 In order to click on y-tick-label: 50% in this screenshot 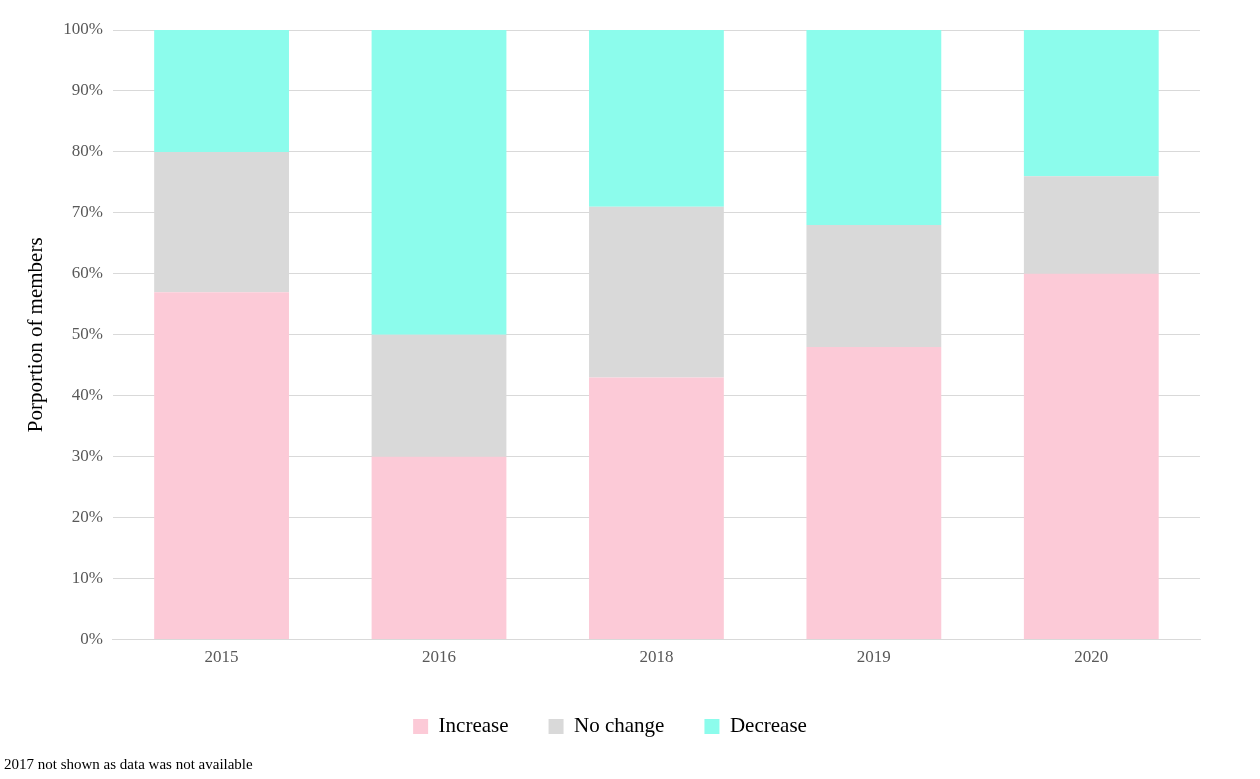, I will do `click(87, 334)`.